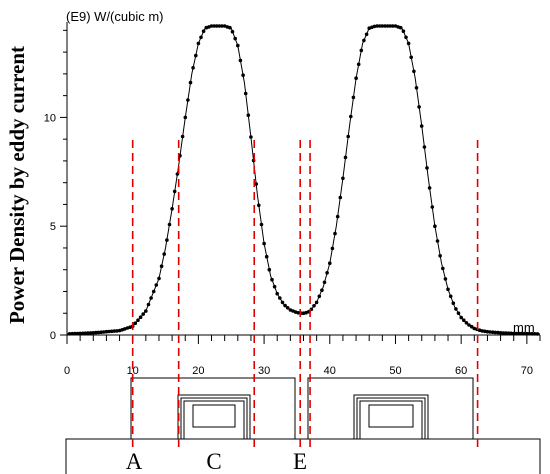 This screenshot has height=474, width=550. I want to click on x-tick-label: 60, so click(461, 371).